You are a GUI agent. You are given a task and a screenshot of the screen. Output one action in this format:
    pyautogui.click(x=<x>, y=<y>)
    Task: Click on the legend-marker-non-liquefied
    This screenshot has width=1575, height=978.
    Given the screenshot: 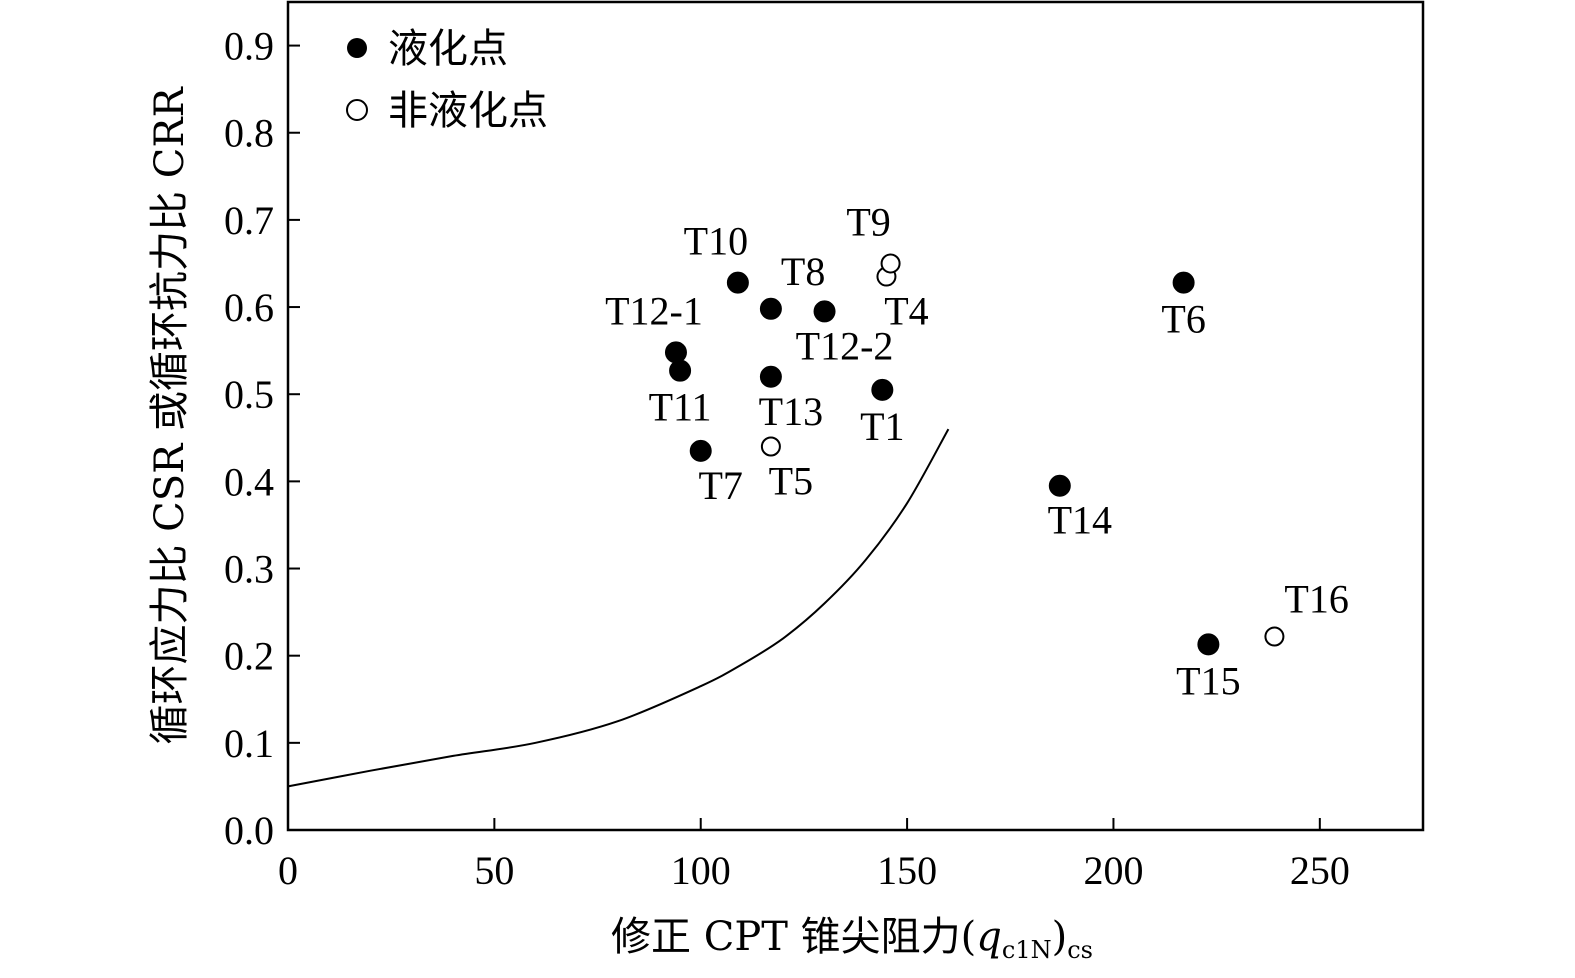 What is the action you would take?
    pyautogui.click(x=357, y=110)
    